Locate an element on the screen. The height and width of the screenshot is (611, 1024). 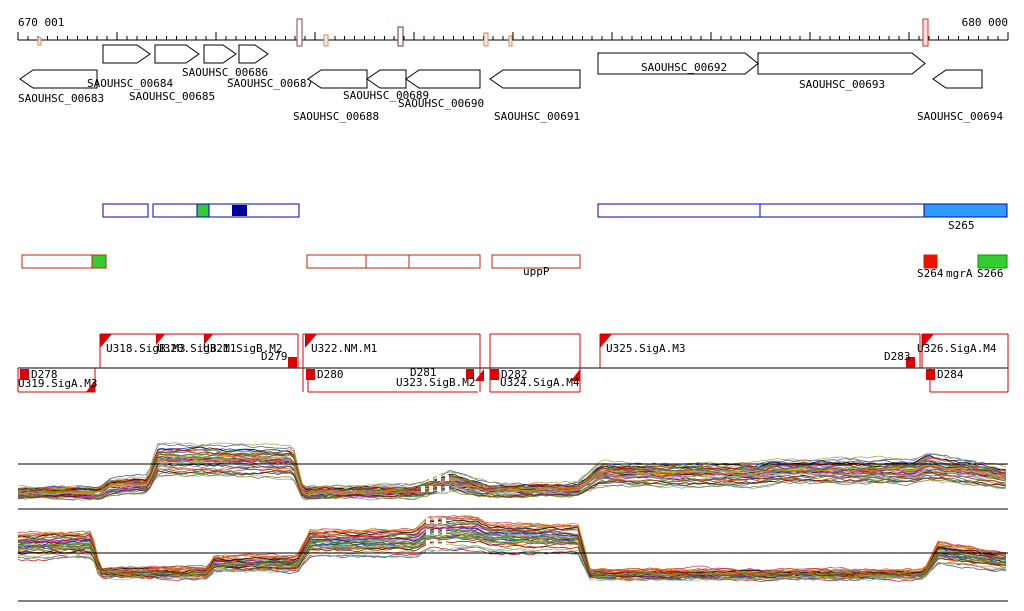
tss-label: U318.SigB.M3 is located at coordinates (145, 348).